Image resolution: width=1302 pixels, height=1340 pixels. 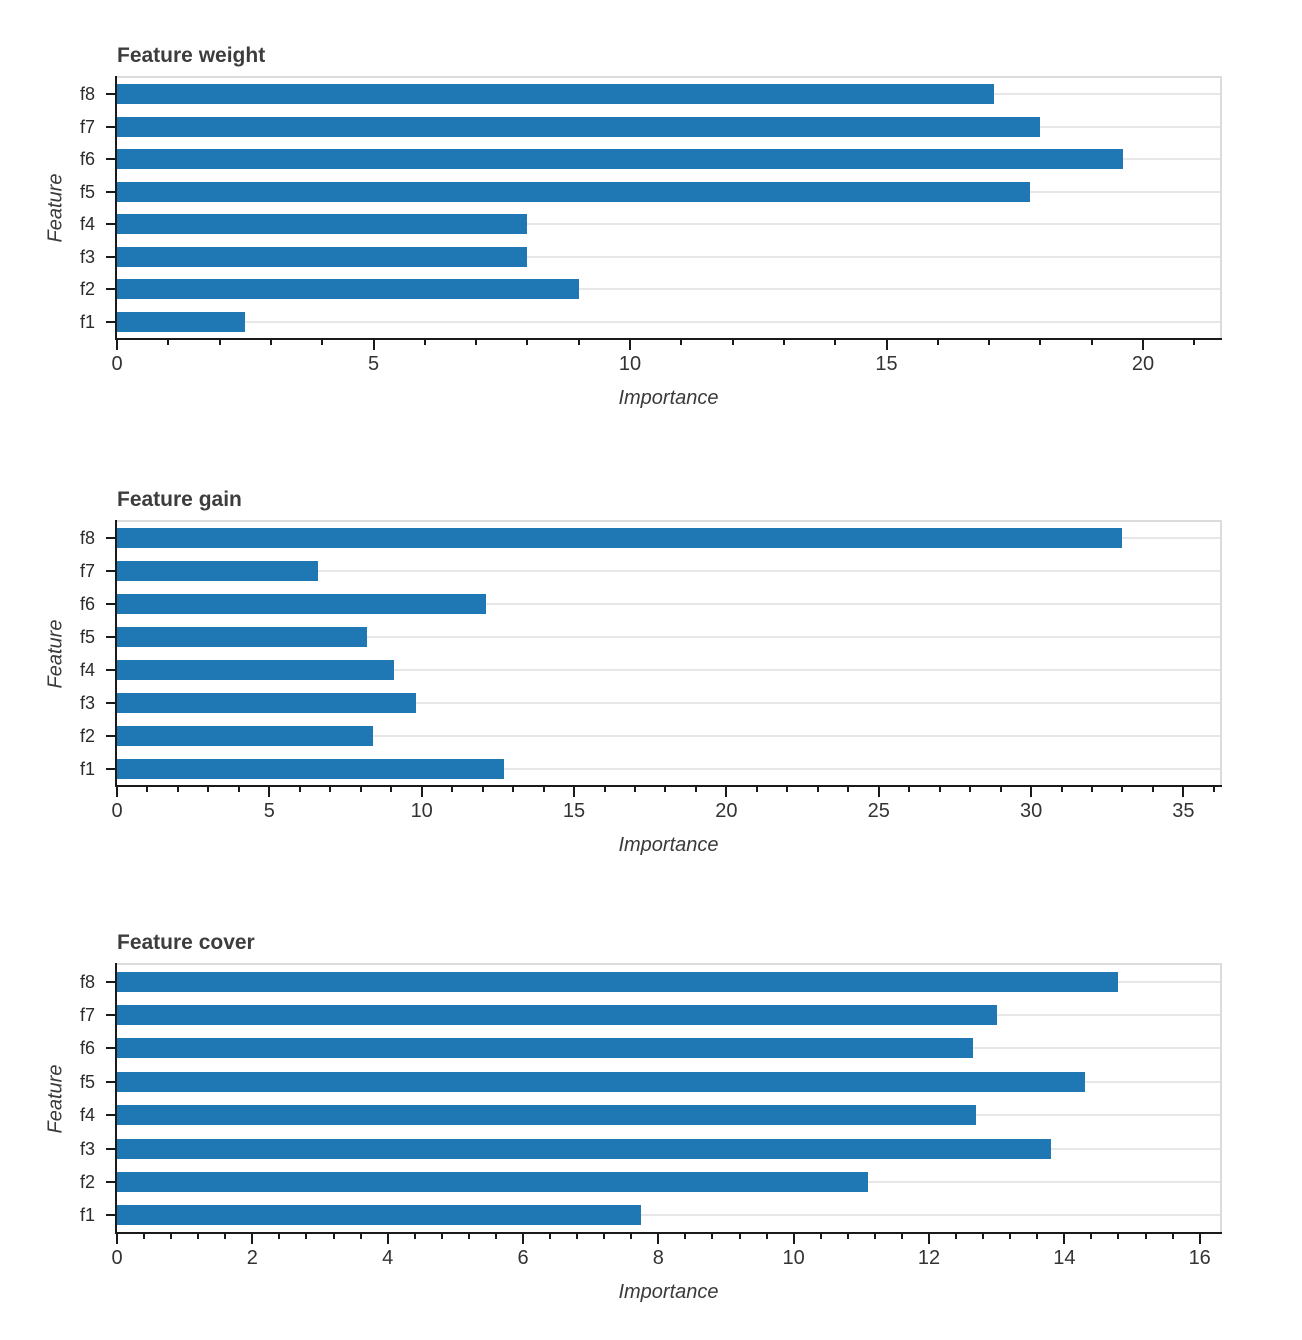 What do you see at coordinates (1183, 811) in the screenshot?
I see `x-tick-label: 35` at bounding box center [1183, 811].